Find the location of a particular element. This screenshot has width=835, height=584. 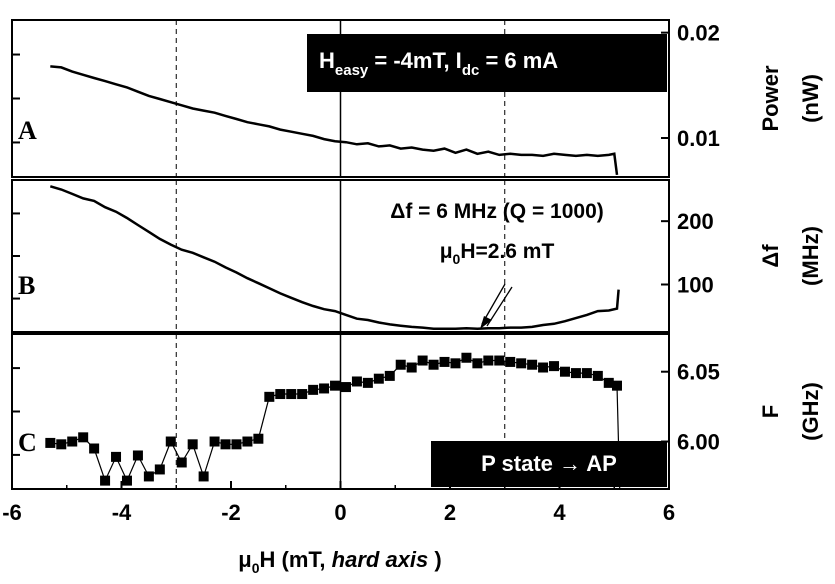

x-label-mu: μ is located at coordinates (244, 559).